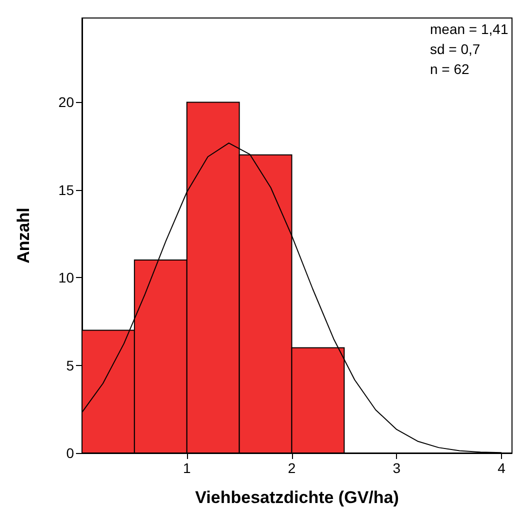 This screenshot has height=520, width=515. I want to click on y-tick-label: 5, so click(70, 365).